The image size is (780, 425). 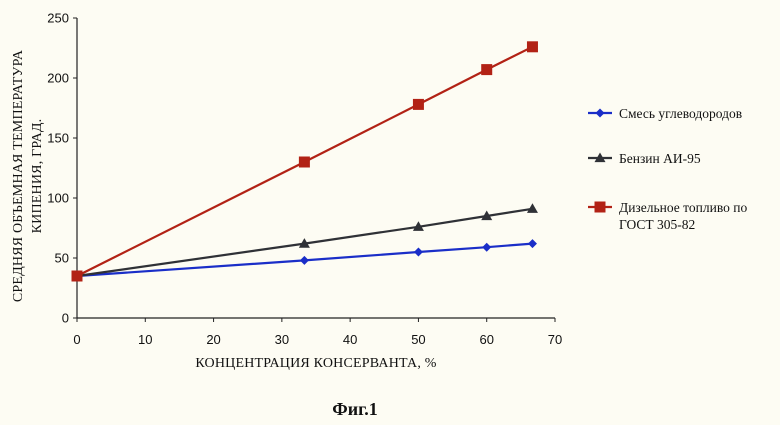 What do you see at coordinates (350, 339) in the screenshot?
I see `x-tick-label: 40` at bounding box center [350, 339].